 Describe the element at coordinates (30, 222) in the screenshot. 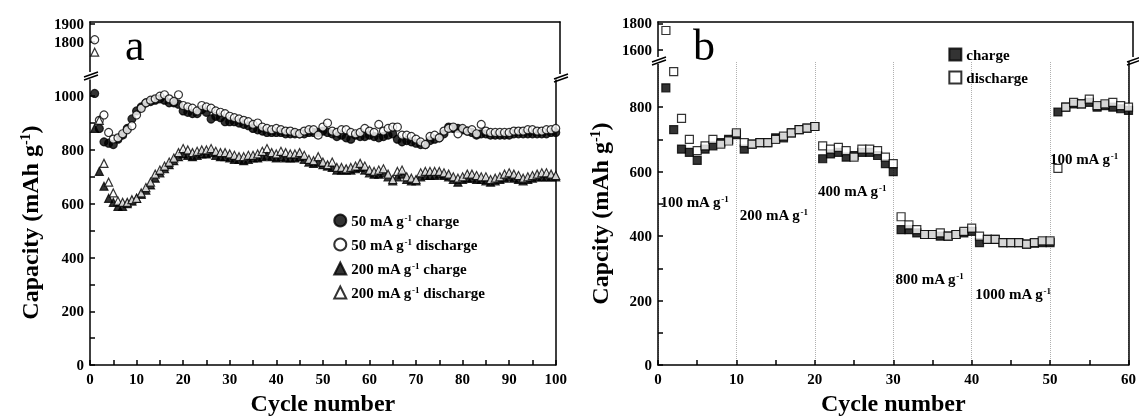

I see `y-axis-title: Capacity (mAh g-1)` at that location.